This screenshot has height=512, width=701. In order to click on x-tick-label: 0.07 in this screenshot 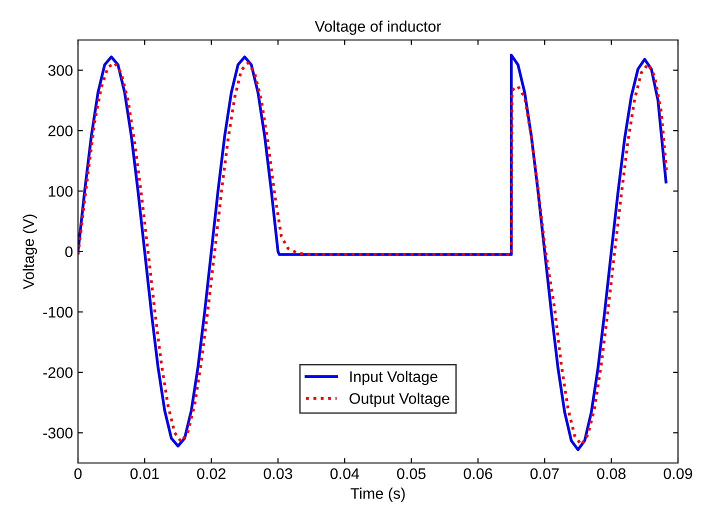, I will do `click(544, 474)`.